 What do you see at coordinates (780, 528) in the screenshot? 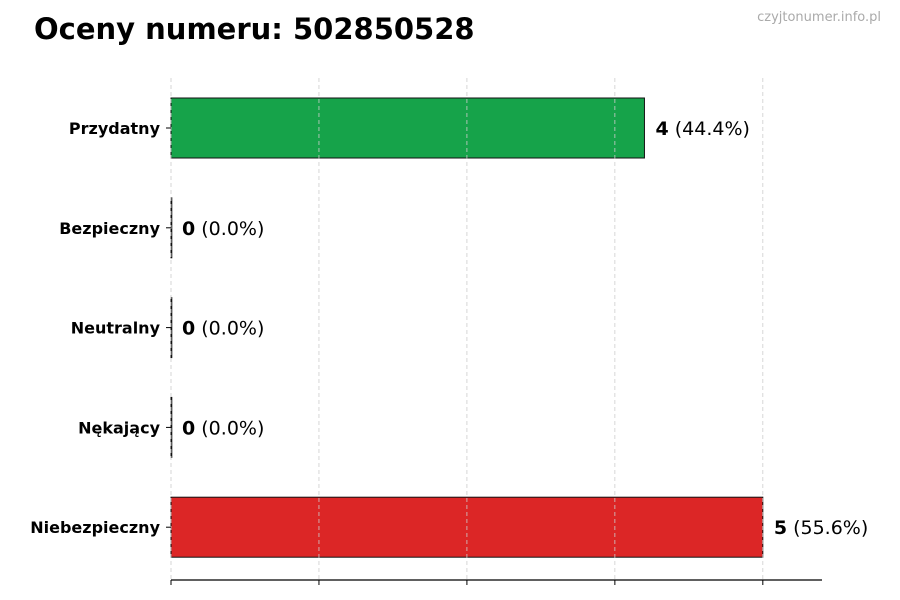
I see `value-count: 5` at bounding box center [780, 528].